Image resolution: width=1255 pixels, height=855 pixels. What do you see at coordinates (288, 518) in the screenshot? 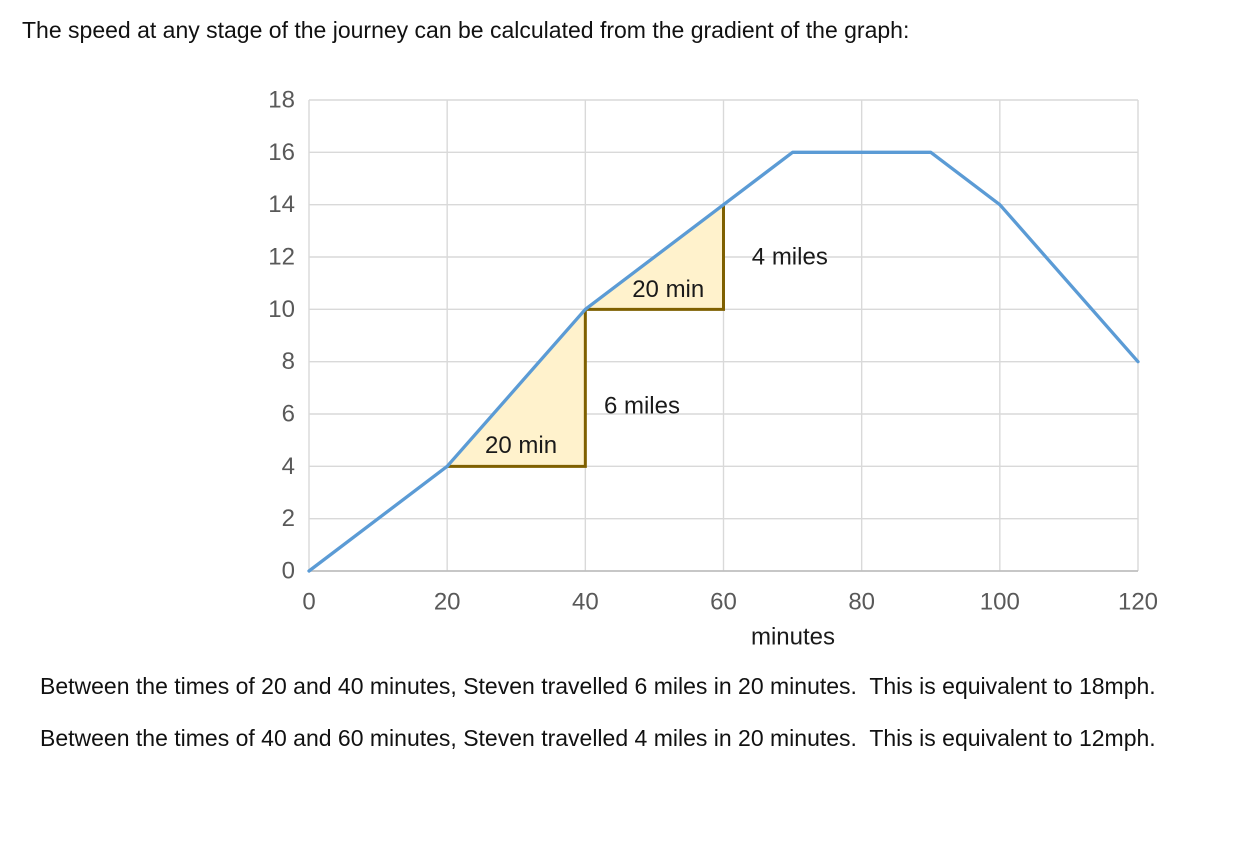
I see `y-tick-label: 2` at bounding box center [288, 518].